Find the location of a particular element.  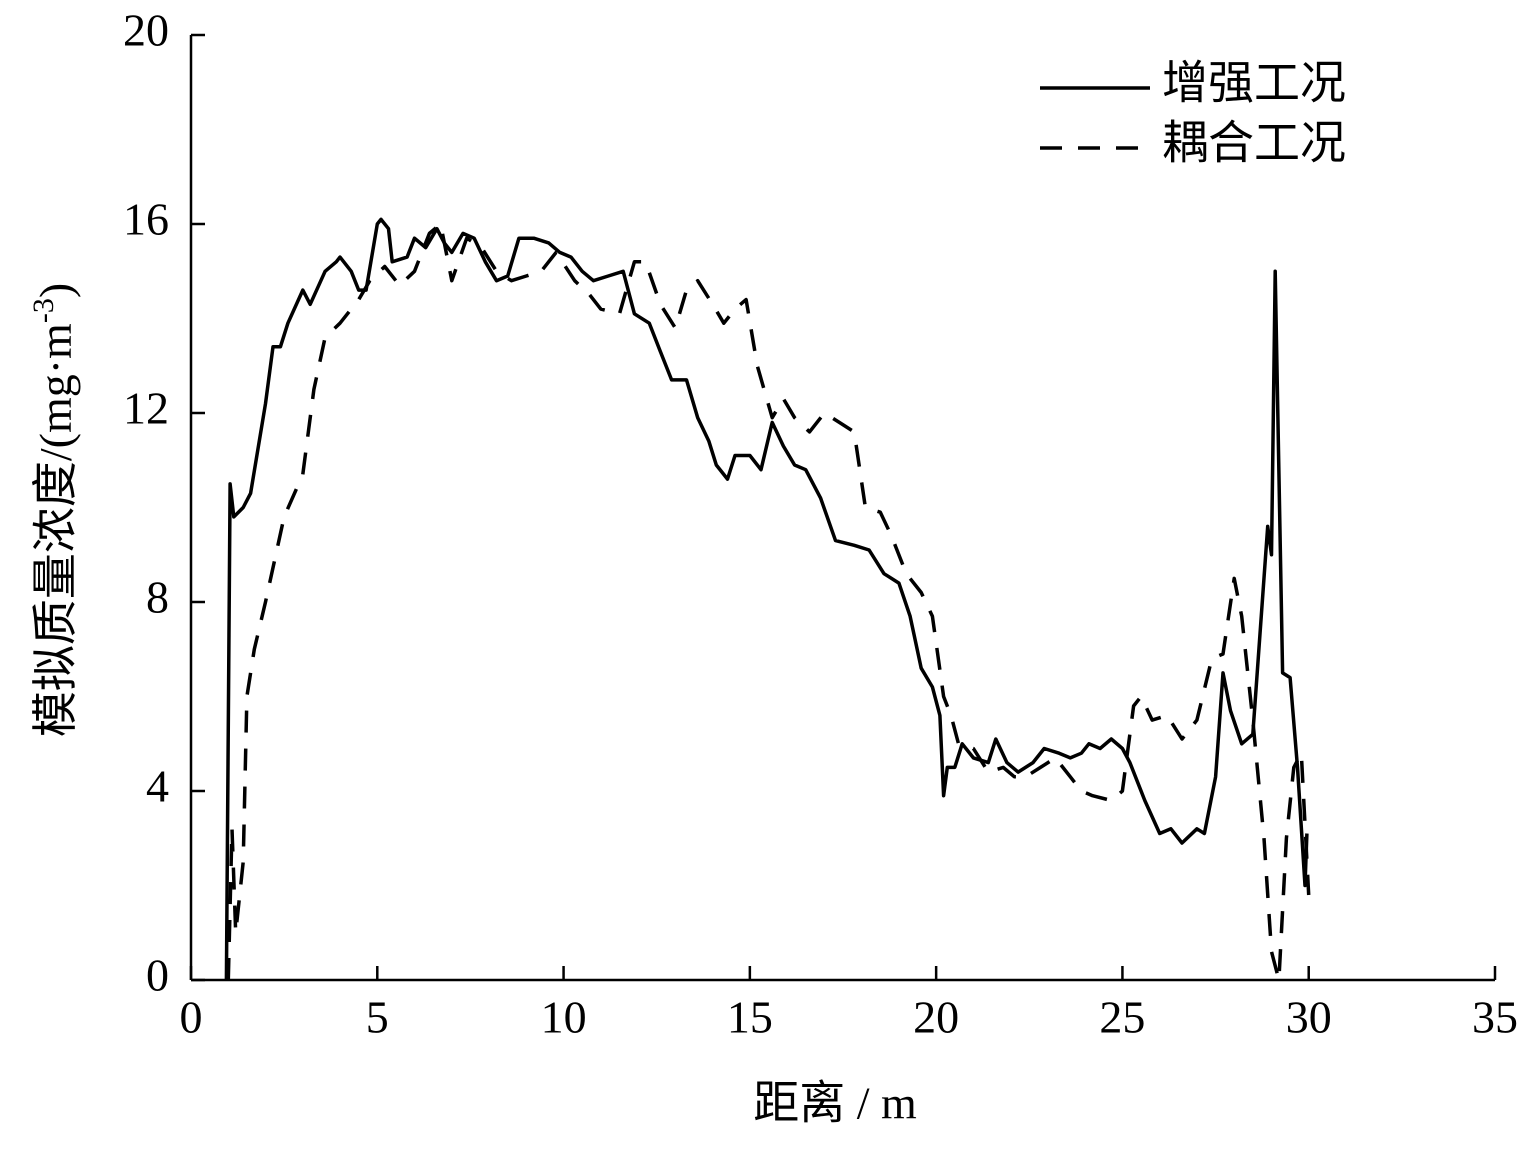

x-tick-label: 20 is located at coordinates (936, 1017).